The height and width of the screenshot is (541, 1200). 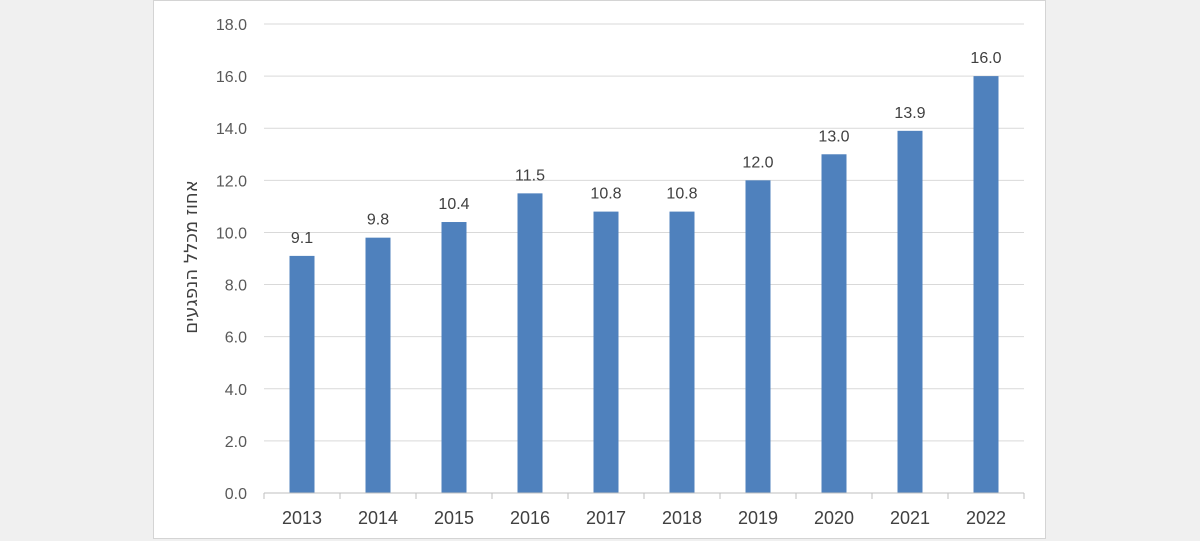 I want to click on data-label-2020: 13.0, so click(x=833, y=136).